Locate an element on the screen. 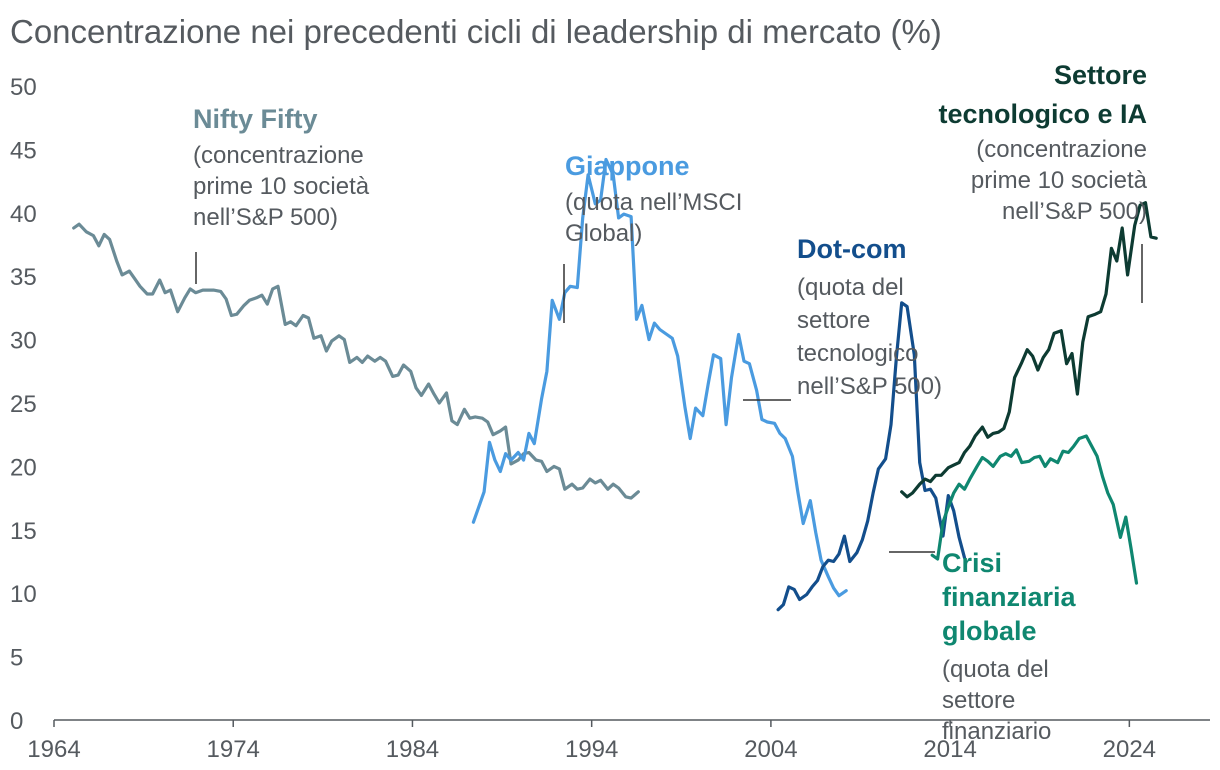 This screenshot has height=770, width=1220. annotation-name: Crisi is located at coordinates (972, 563).